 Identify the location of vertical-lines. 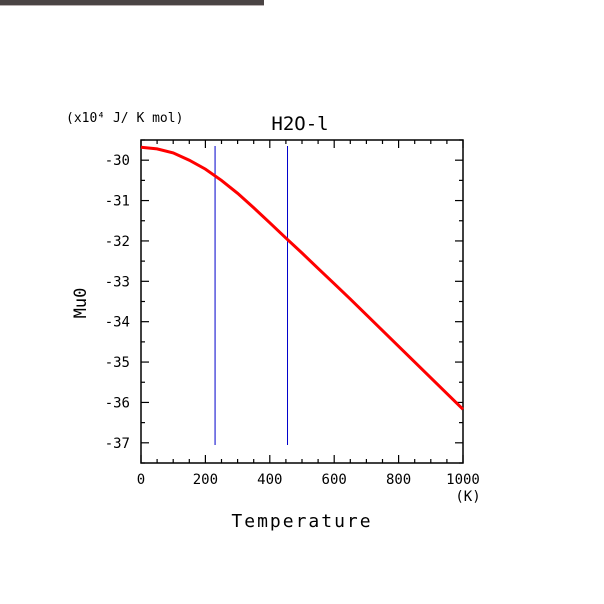
(251, 295).